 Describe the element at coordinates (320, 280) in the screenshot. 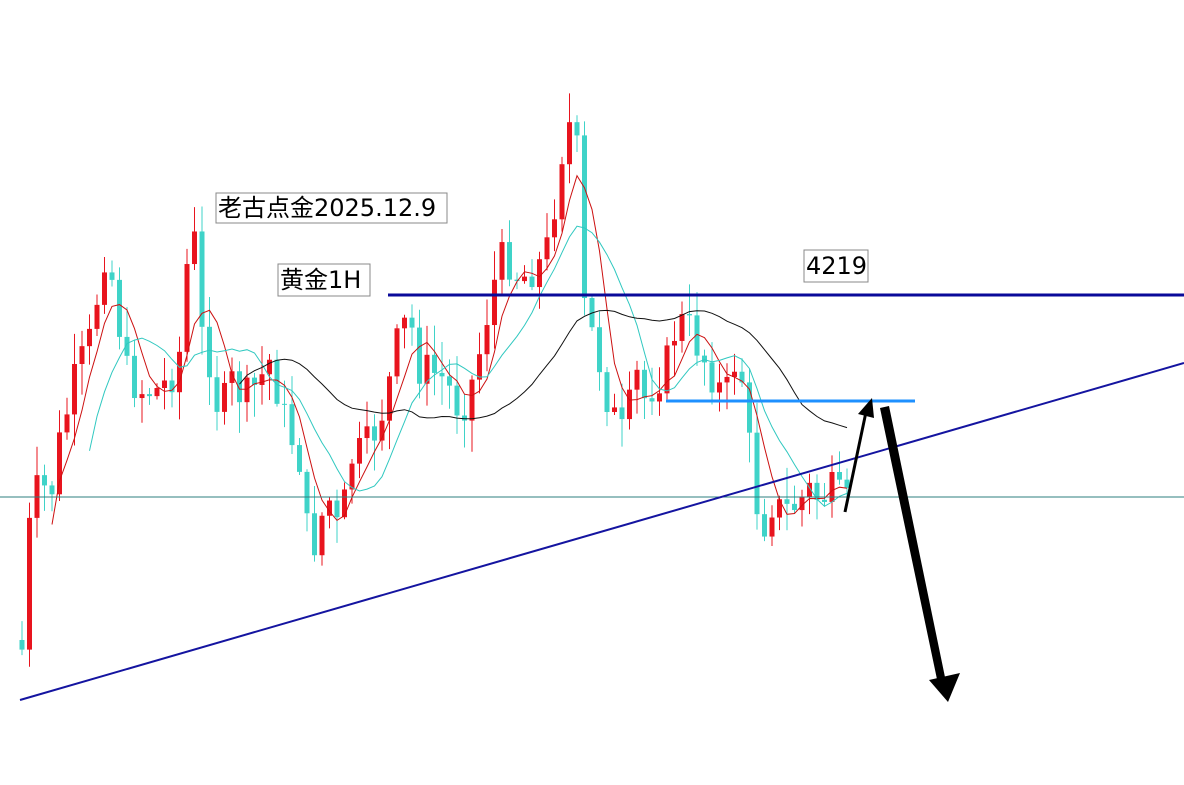

I see `symbol: 黄金1H` at that location.